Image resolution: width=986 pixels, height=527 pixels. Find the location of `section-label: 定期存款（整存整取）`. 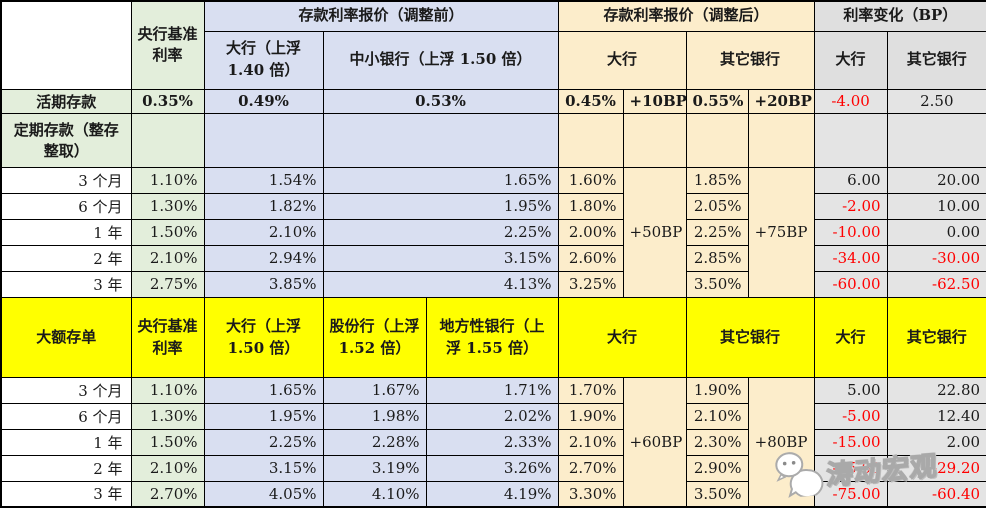

section-label: 定期存款（整存整取） is located at coordinates (66, 140).